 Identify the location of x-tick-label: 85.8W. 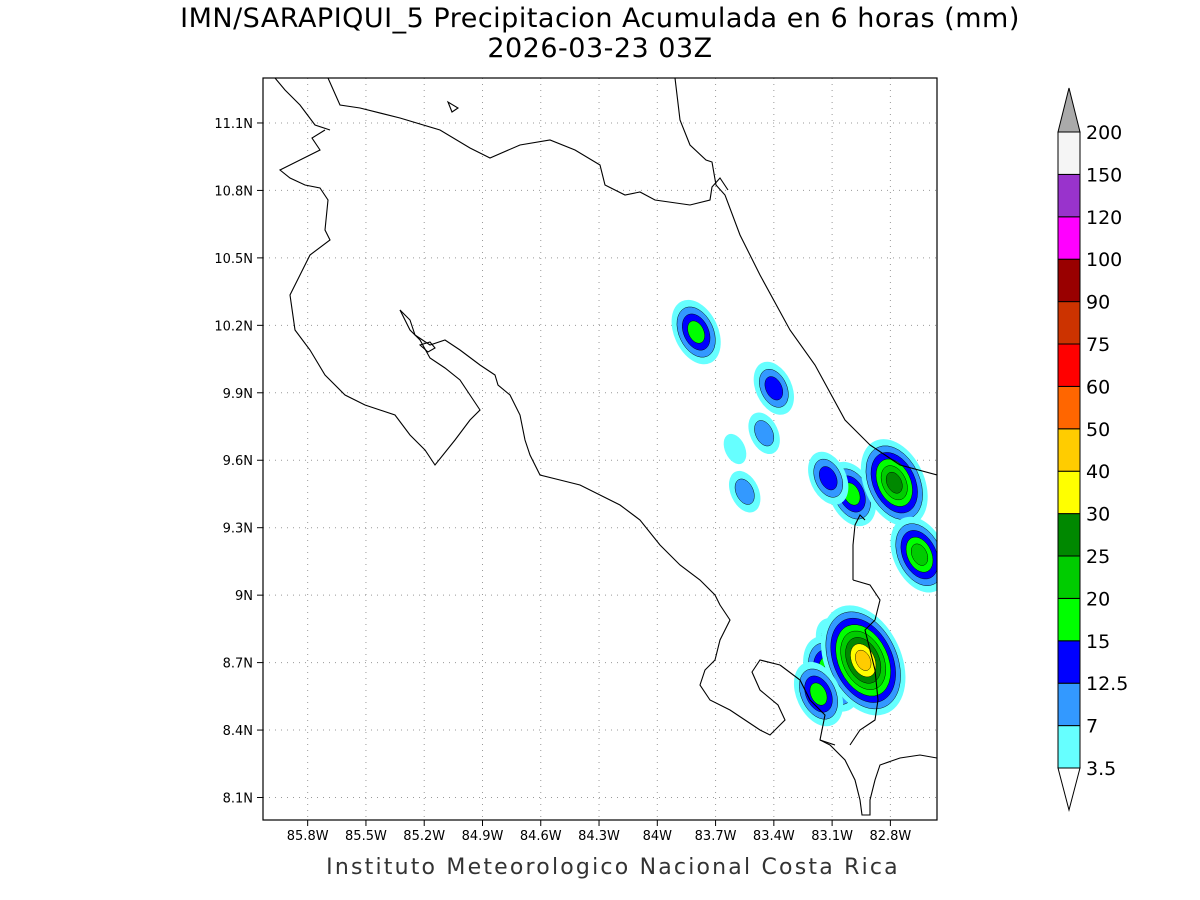
(308, 836).